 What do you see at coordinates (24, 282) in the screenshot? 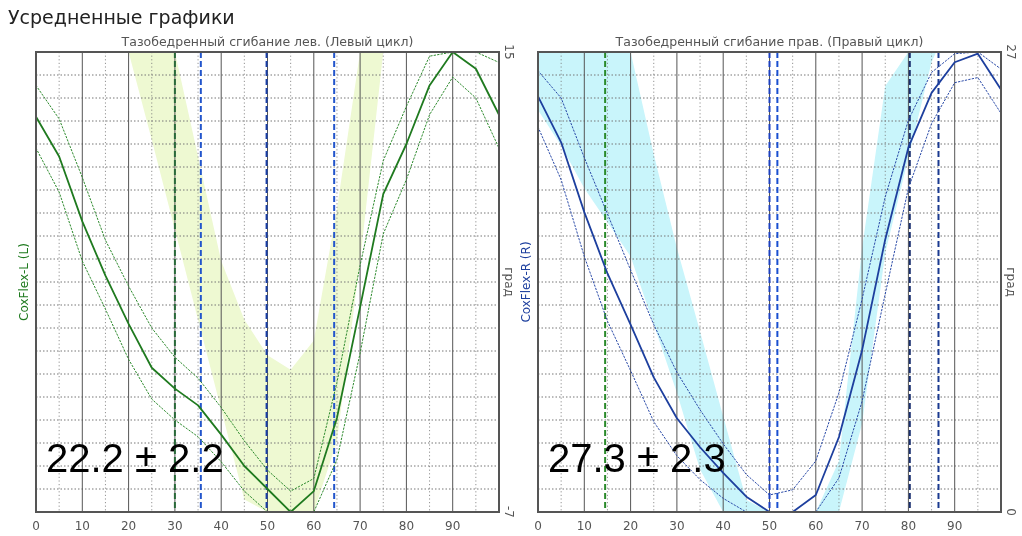
I see `text: CoxFlex-L (L)` at bounding box center [24, 282].